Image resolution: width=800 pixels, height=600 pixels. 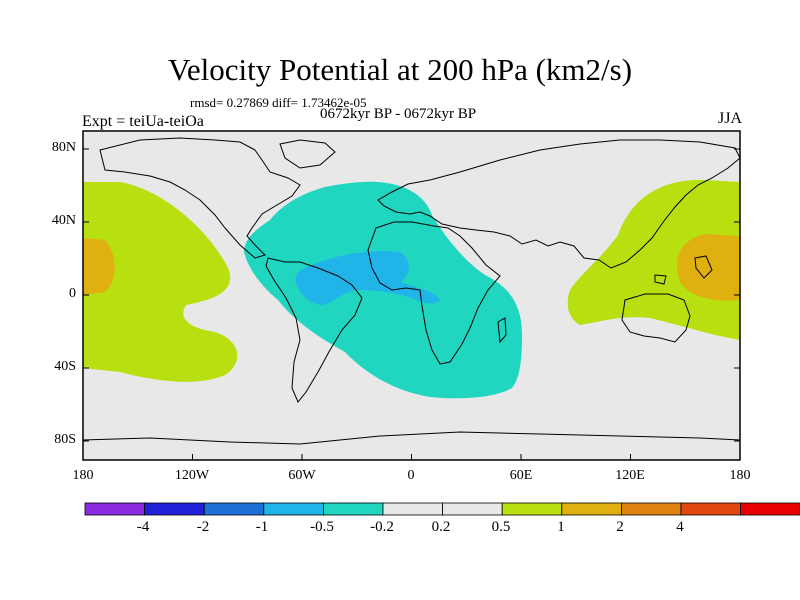 I want to click on lat-label-40n: 40N, so click(x=63, y=220).